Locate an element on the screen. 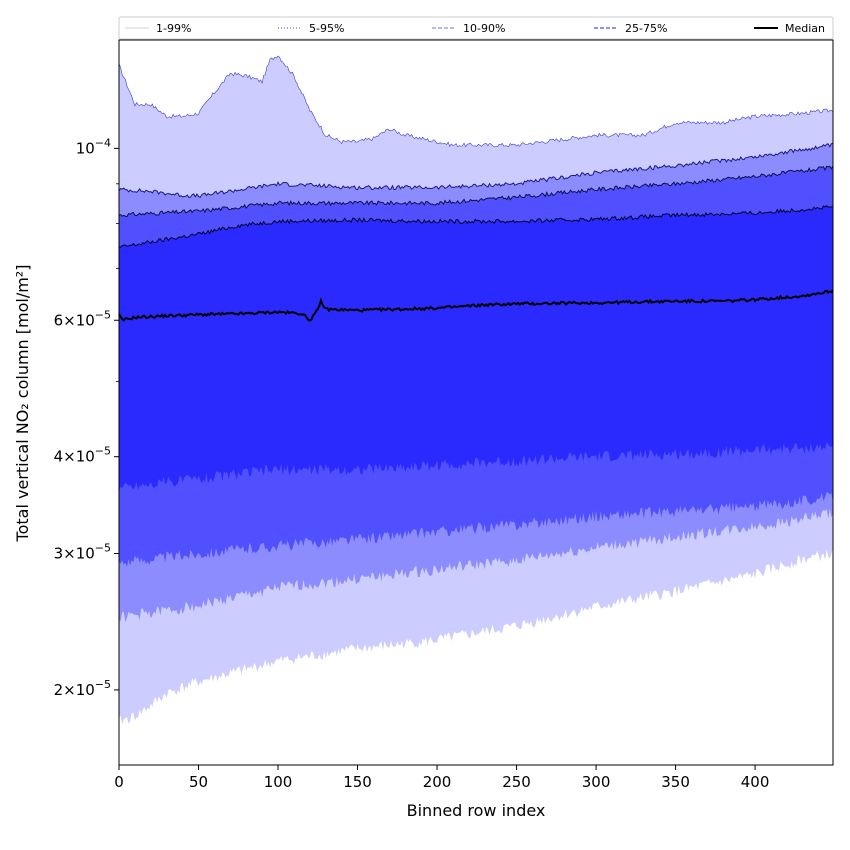 The image size is (850, 850). band-upper-edge-10-90% is located at coordinates (476, 191).